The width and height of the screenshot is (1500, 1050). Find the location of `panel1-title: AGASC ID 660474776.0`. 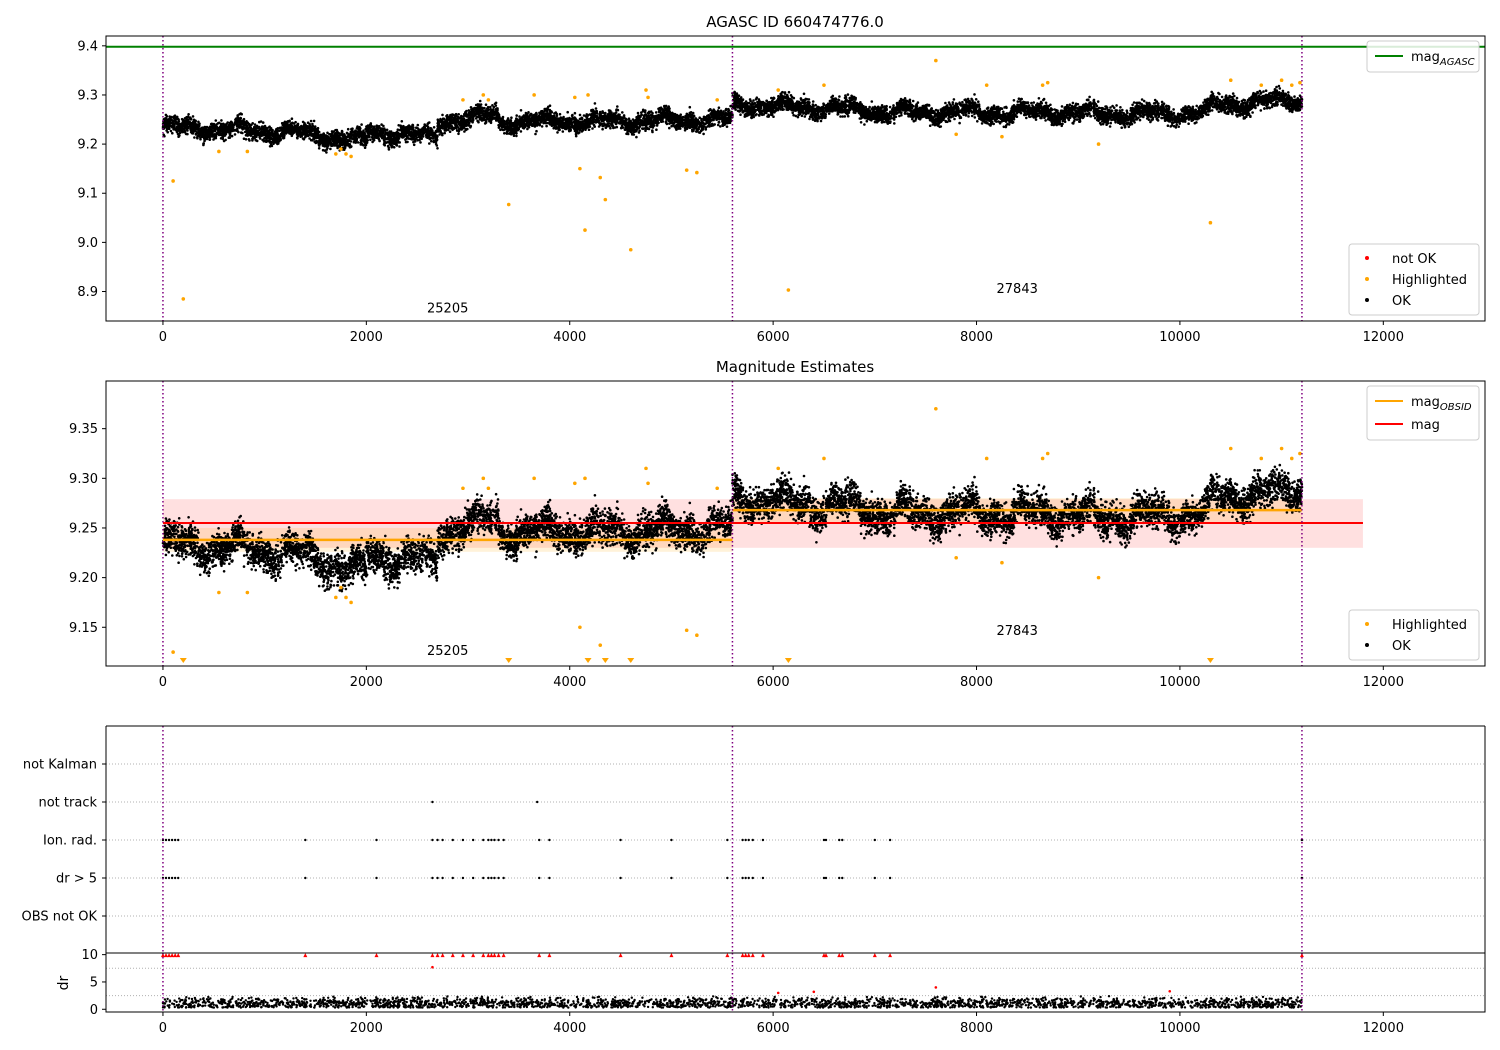

panel1-title: AGASC ID 660474776.0 is located at coordinates (795, 22).